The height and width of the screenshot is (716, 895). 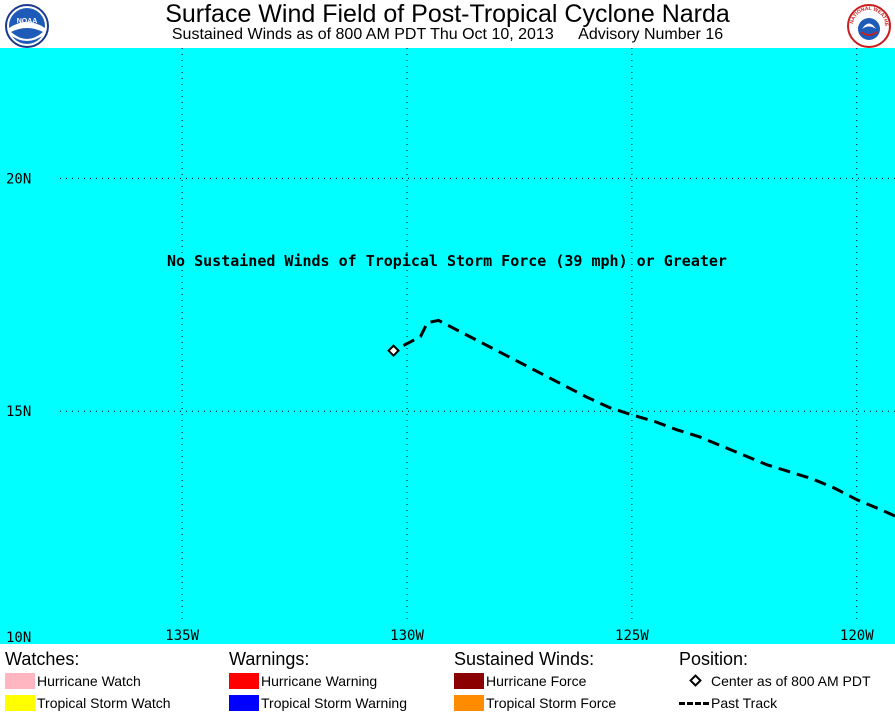 What do you see at coordinates (269, 659) in the screenshot?
I see `legend-warnings-title: Warnings:` at bounding box center [269, 659].